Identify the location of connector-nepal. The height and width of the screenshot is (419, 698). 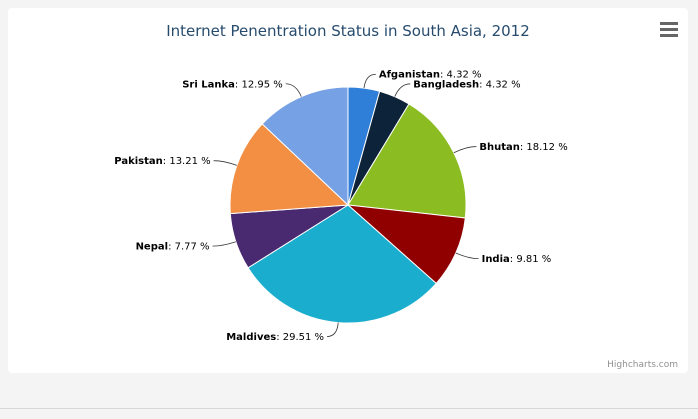
(224, 244).